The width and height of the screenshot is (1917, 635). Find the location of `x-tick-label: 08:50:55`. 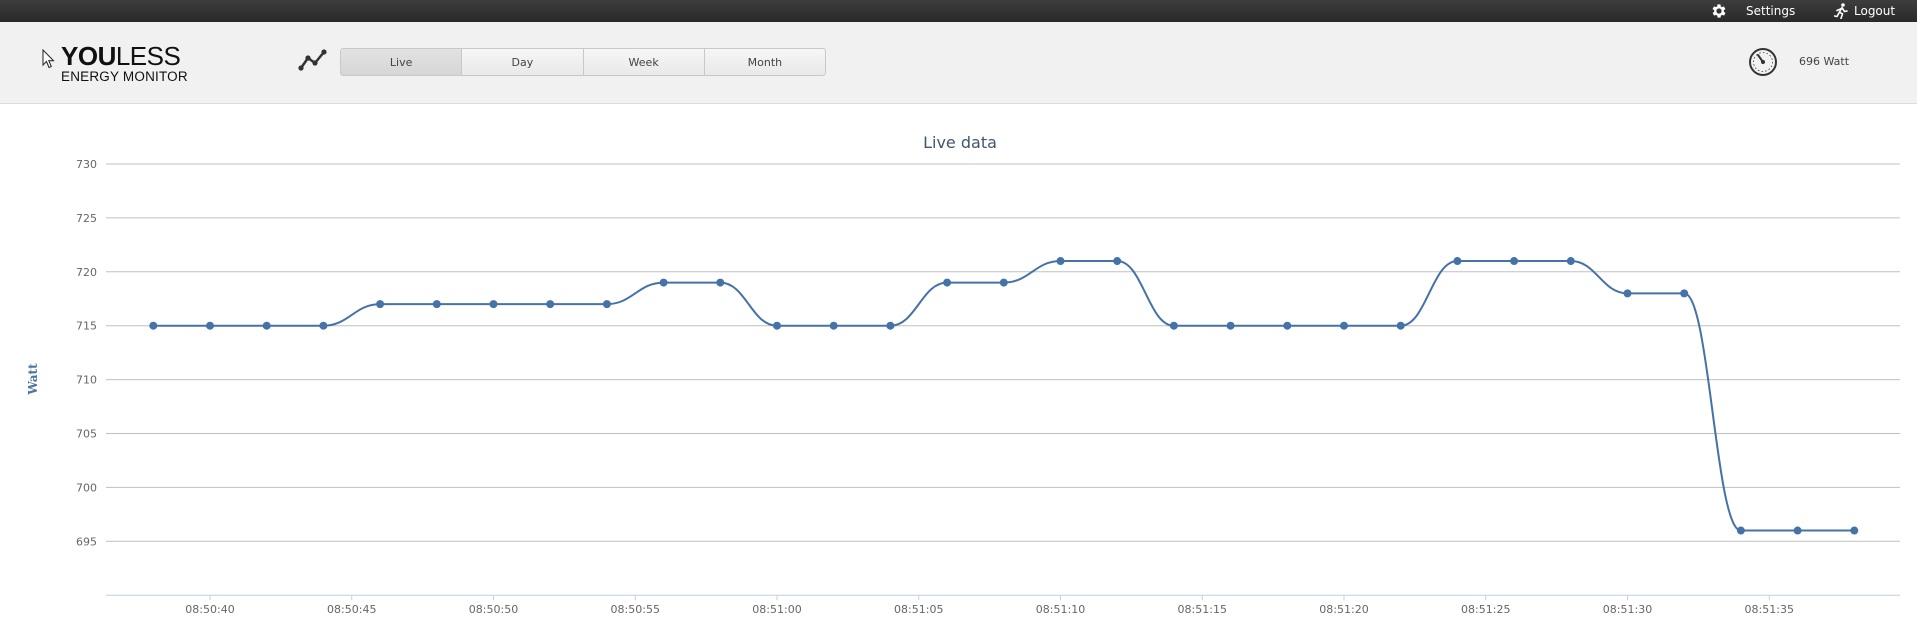

x-tick-label: 08:50:55 is located at coordinates (635, 609).